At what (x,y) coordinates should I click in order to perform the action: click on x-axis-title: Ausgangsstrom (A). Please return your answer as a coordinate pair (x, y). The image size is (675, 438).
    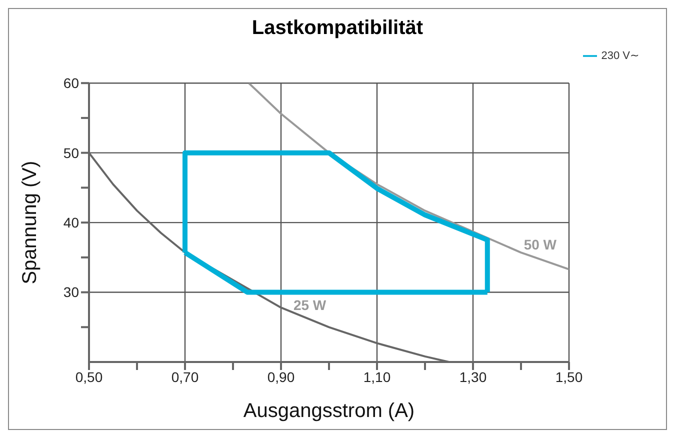
    Looking at the image, I should click on (329, 411).